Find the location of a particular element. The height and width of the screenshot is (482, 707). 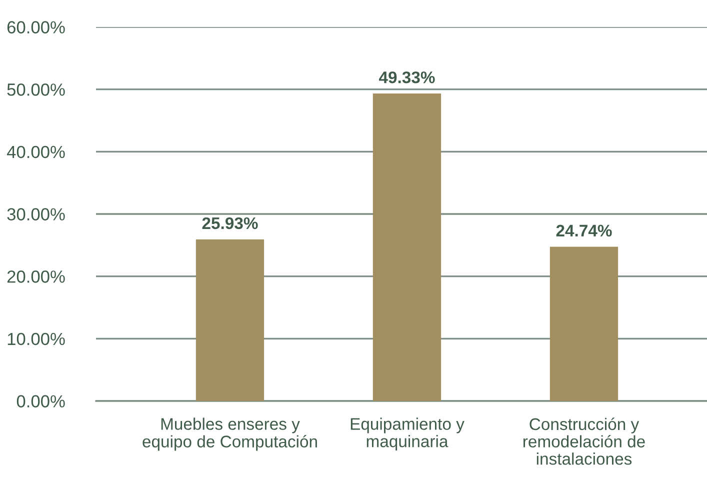

x-tick-label: Construcción y remodelación de instalaciones is located at coordinates (584, 441).